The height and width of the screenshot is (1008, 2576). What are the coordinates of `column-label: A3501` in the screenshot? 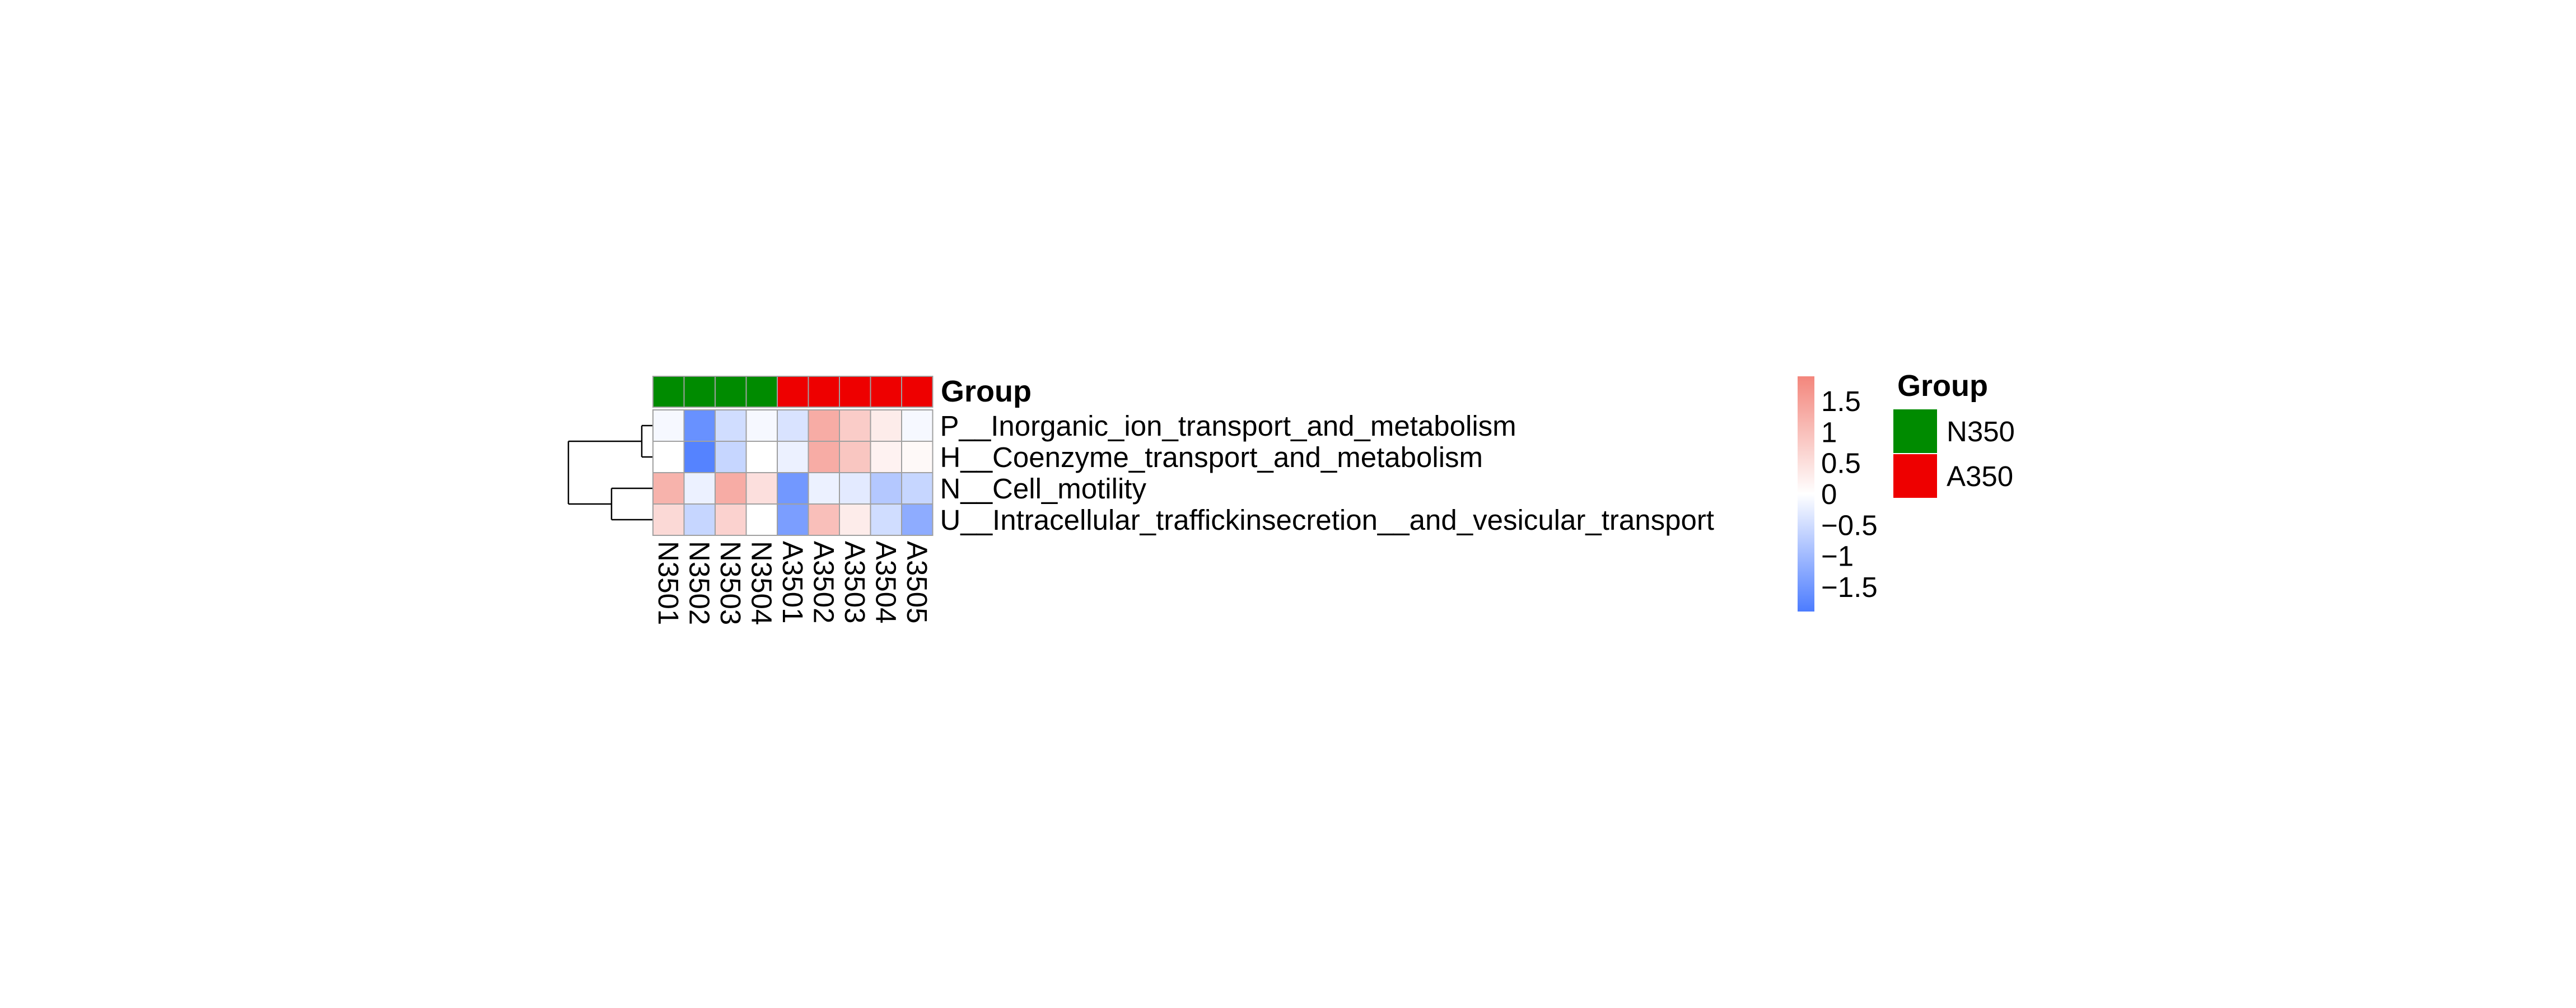 It's located at (793, 582).